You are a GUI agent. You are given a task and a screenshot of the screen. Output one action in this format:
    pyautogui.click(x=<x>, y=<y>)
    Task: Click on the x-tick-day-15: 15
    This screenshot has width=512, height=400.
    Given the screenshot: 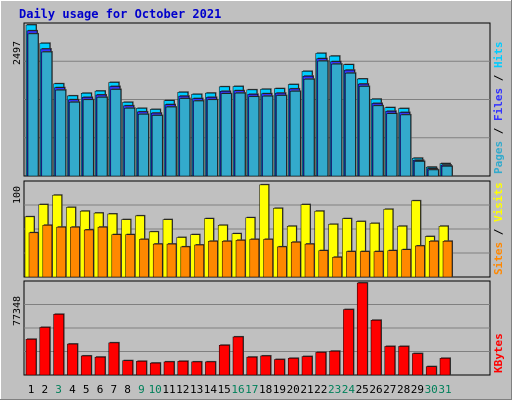 What is the action you would take?
    pyautogui.click(x=224, y=389)
    